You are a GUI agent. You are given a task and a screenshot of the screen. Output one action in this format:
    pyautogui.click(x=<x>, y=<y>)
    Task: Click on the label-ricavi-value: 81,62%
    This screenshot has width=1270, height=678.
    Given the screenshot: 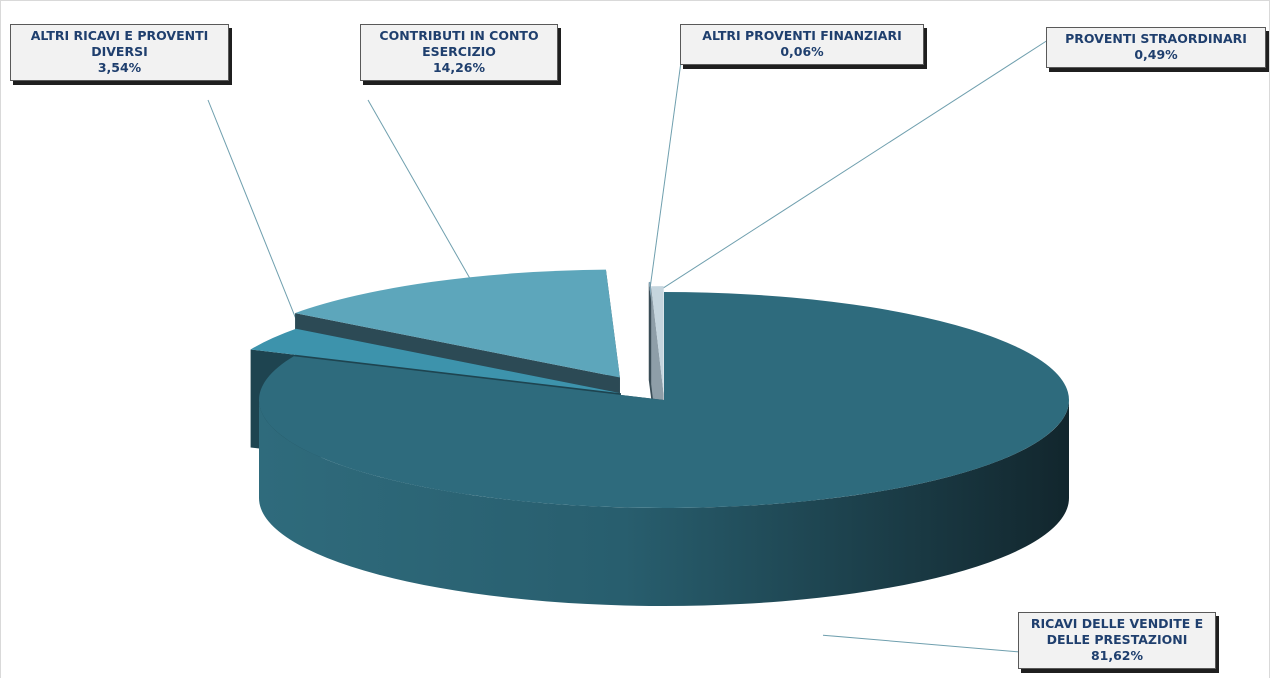 What is the action you would take?
    pyautogui.click(x=1117, y=655)
    